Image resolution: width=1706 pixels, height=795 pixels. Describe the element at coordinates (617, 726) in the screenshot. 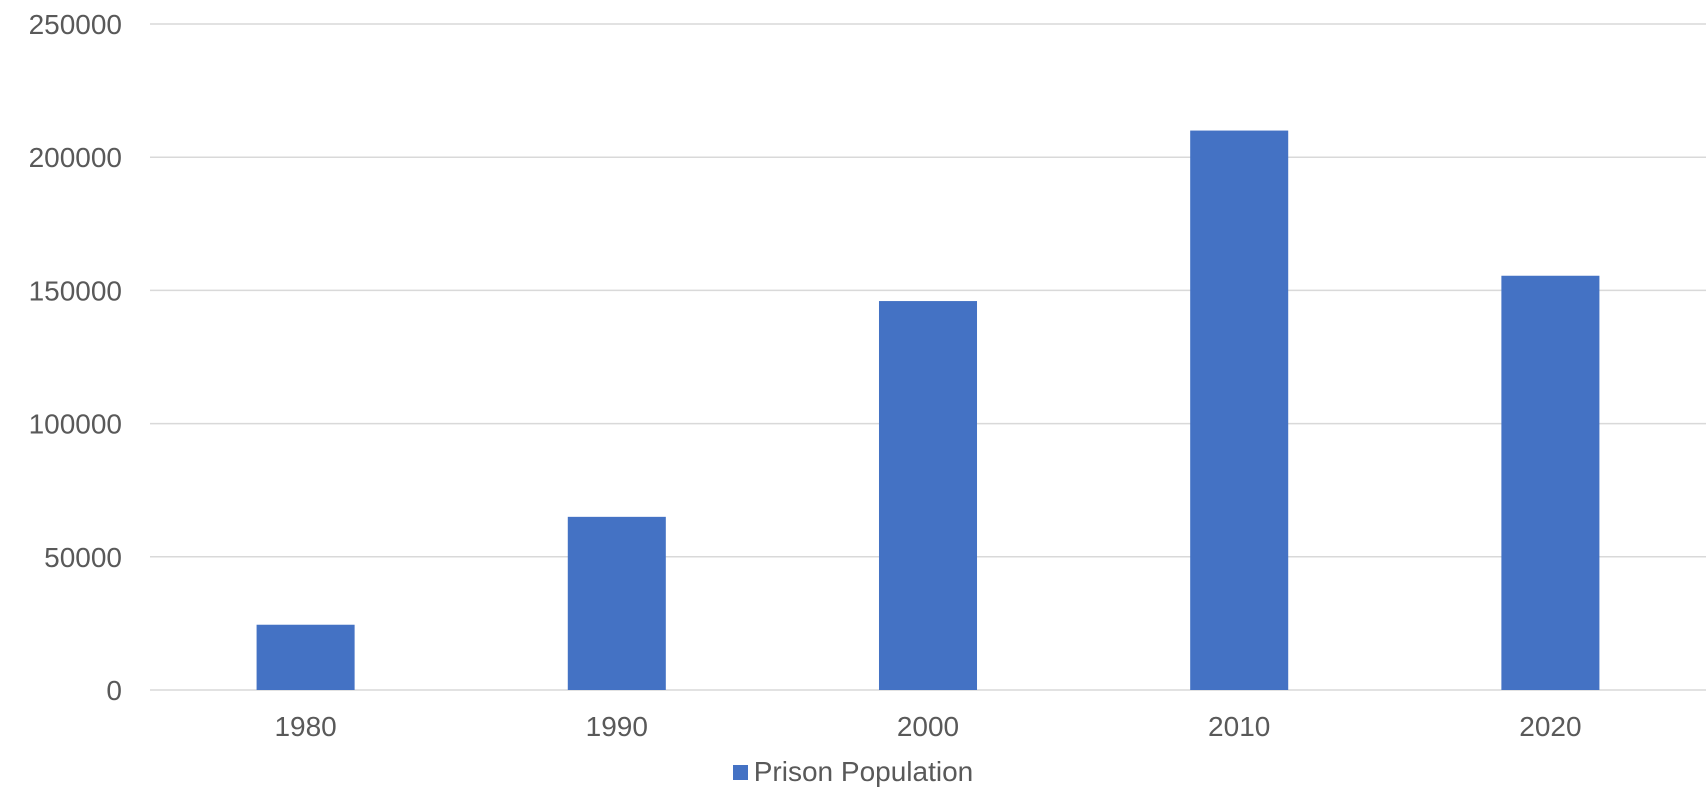

I see `x-tick-label-1990: 1990` at that location.